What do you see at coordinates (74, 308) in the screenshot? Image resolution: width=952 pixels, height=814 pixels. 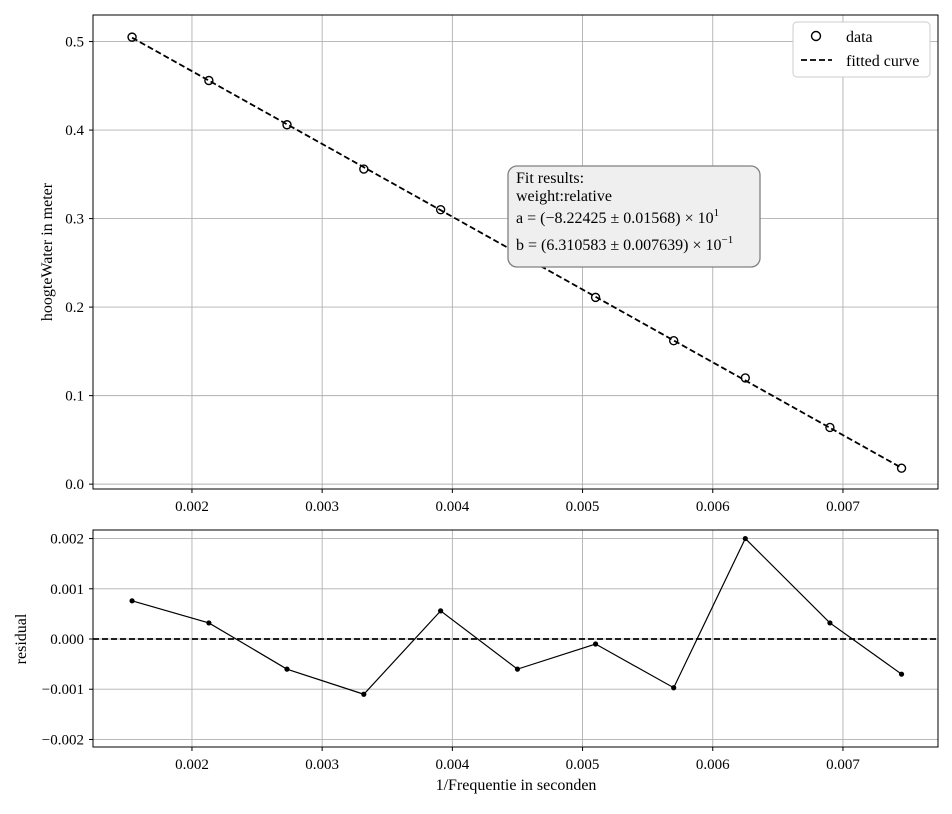 I see `y-tick-label: 0.2` at bounding box center [74, 308].